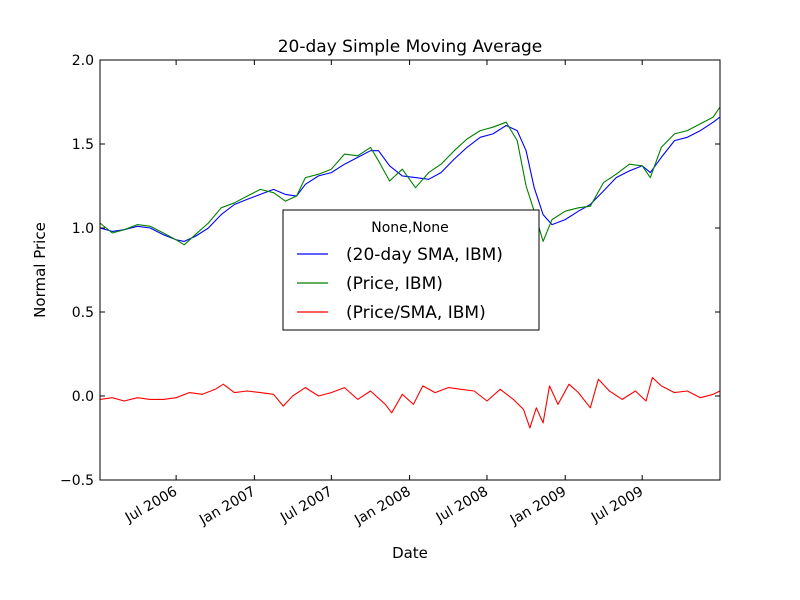 Image resolution: width=800 pixels, height=600 pixels. What do you see at coordinates (83, 397) in the screenshot?
I see `y-tick-label: 0.0` at bounding box center [83, 397].